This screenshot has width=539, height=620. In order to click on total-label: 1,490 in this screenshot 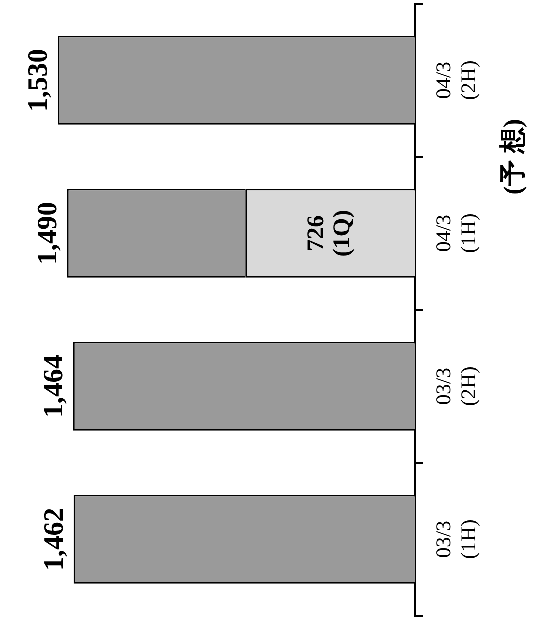, I will do `click(48, 233)`.